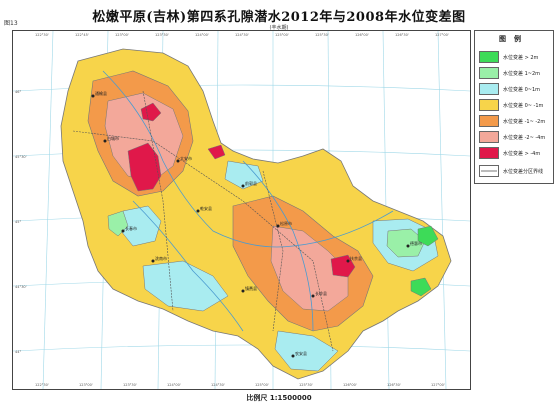 The height and width of the screenshot is (413, 558). Describe the element at coordinates (523, 172) in the screenshot. I see `legend-label: 水位变差分区界线` at that location.